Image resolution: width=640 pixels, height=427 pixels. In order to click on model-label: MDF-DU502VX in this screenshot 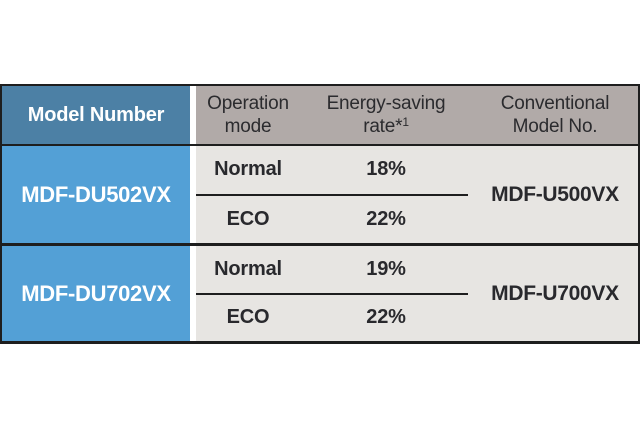, I will do `click(96, 194)`.